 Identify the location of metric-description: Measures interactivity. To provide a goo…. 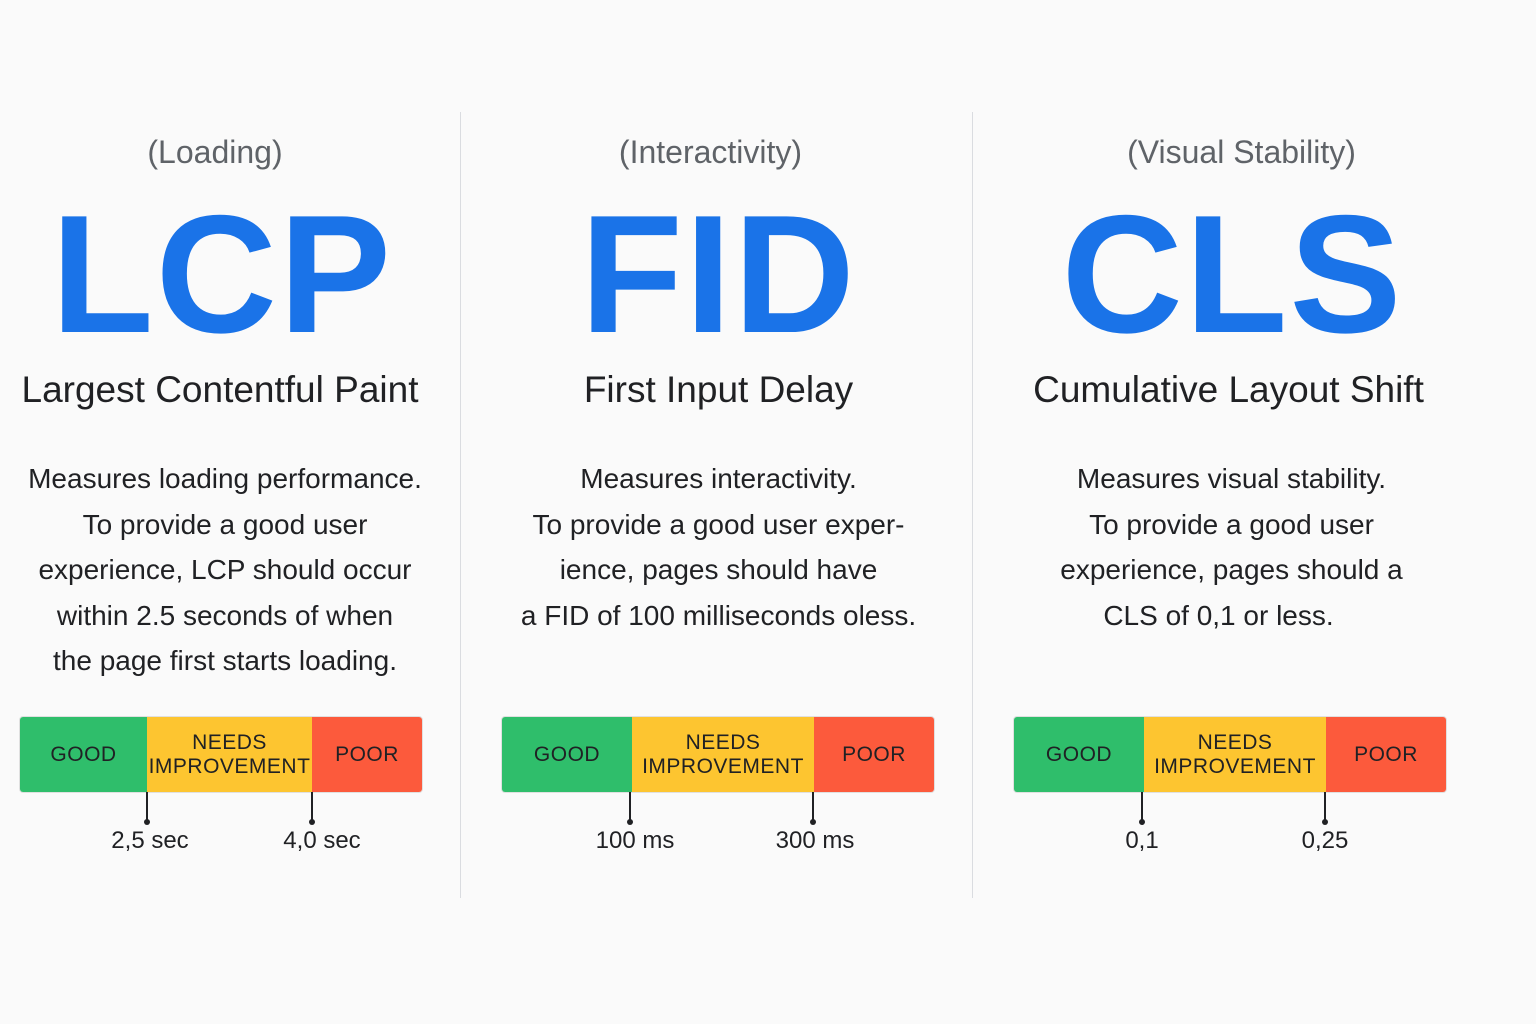
(718, 547).